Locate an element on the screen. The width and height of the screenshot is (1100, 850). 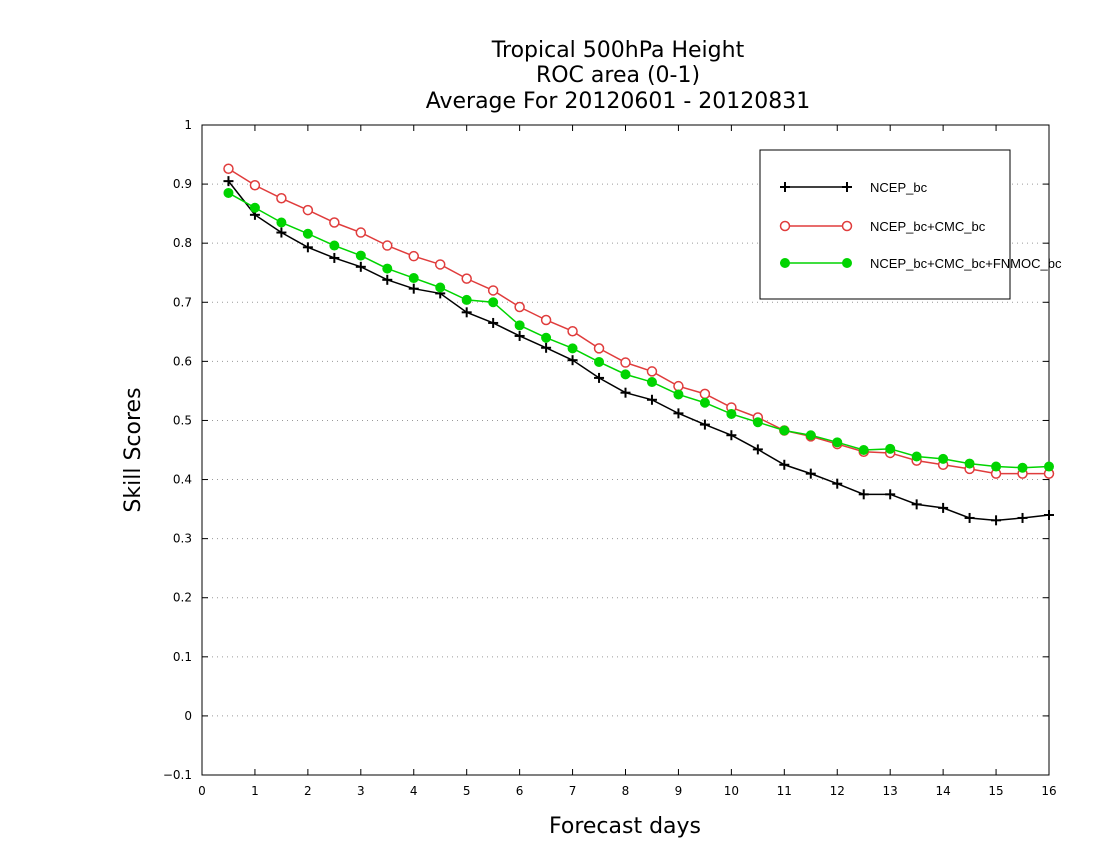
x-tick-label: 12 is located at coordinates (837, 791).